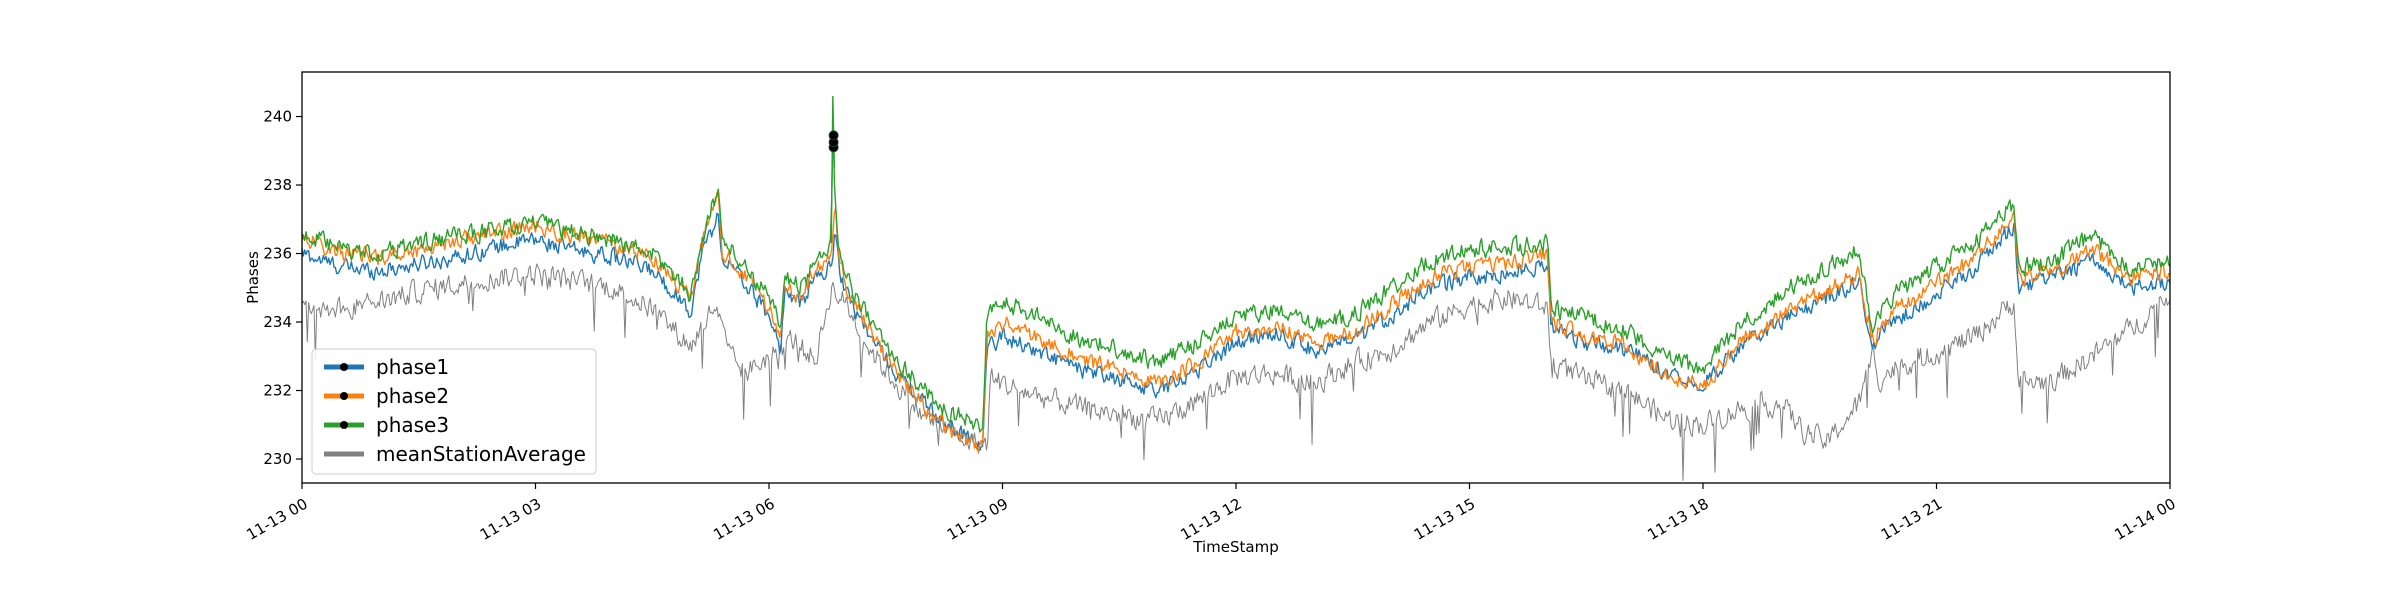 Image resolution: width=2400 pixels, height=600 pixels. What do you see at coordinates (1235, 547) in the screenshot?
I see `x-axis-label: TimeStamp` at bounding box center [1235, 547].